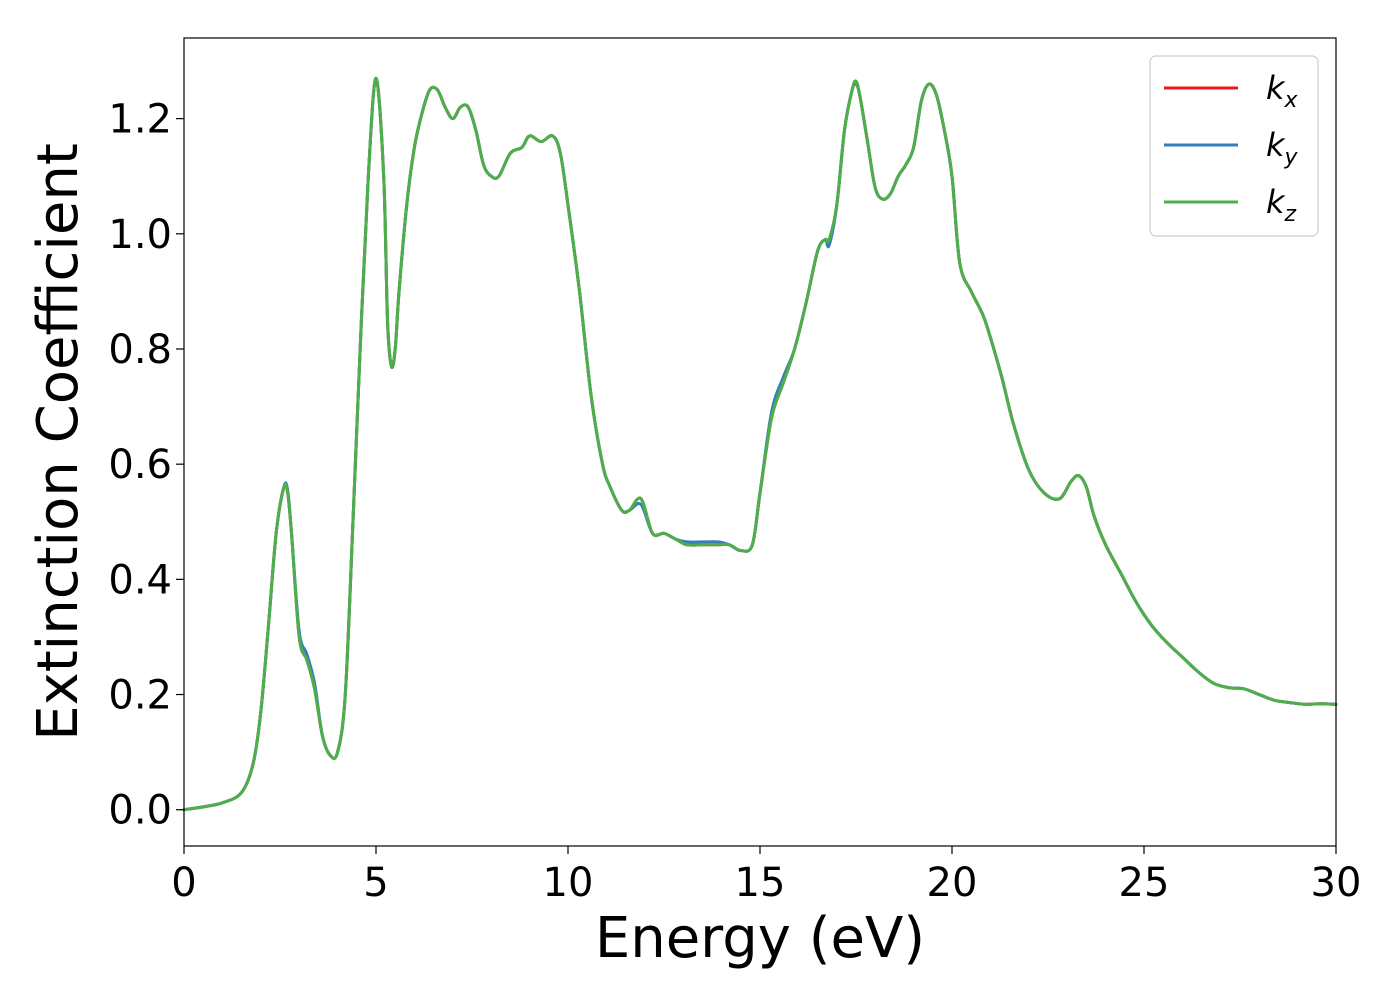 The image size is (1400, 1000). Describe the element at coordinates (140, 465) in the screenshot. I see `y-tick-label: 0.6` at that location.